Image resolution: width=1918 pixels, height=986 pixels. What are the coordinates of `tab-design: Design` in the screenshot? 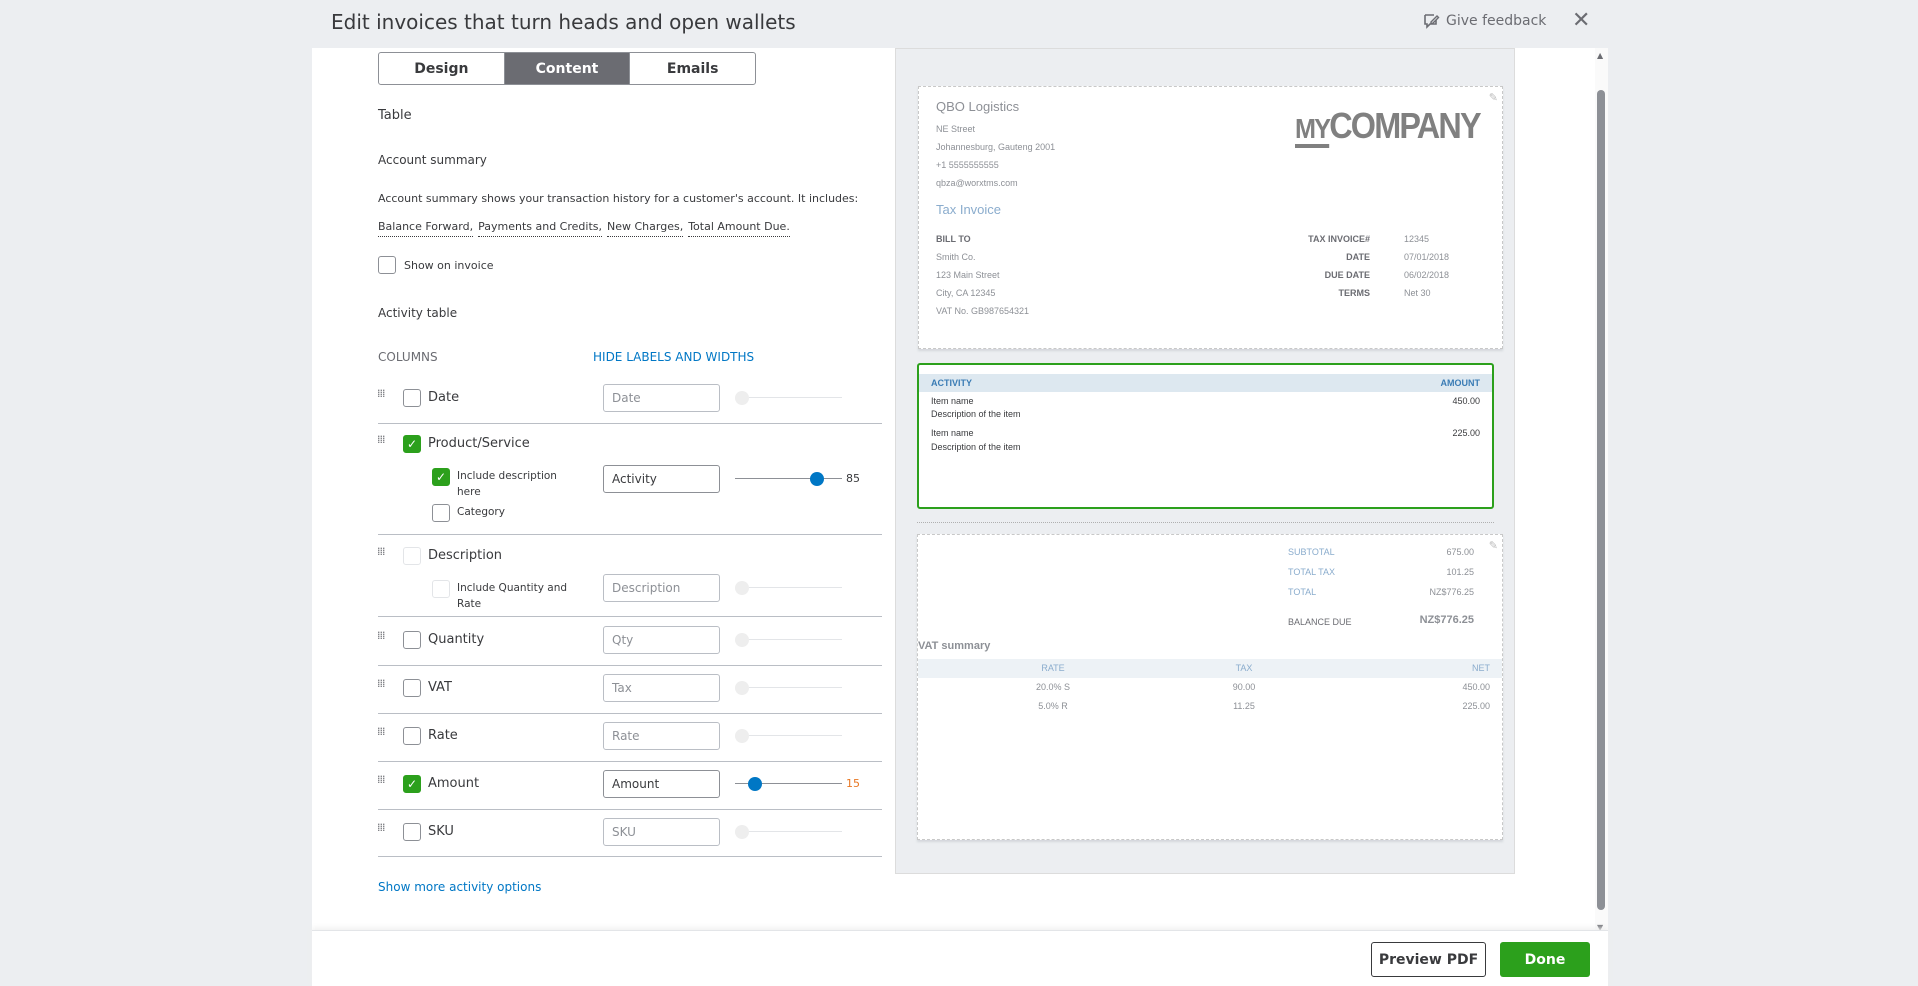 It's located at (442, 68).